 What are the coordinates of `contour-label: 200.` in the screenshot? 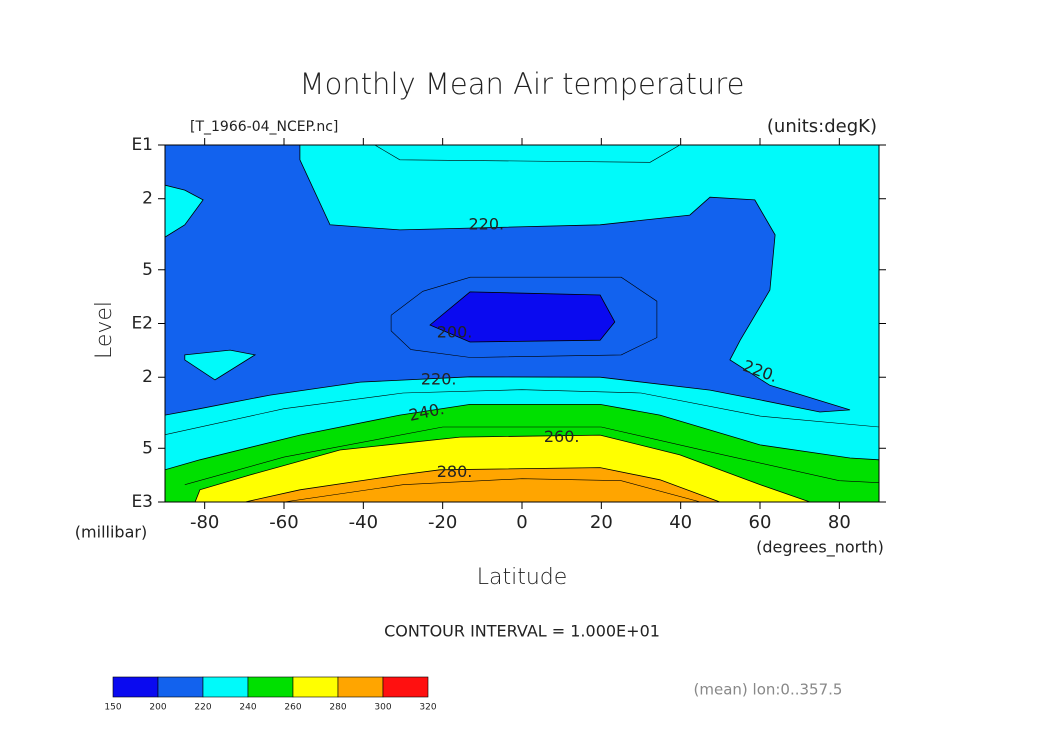 It's located at (455, 331).